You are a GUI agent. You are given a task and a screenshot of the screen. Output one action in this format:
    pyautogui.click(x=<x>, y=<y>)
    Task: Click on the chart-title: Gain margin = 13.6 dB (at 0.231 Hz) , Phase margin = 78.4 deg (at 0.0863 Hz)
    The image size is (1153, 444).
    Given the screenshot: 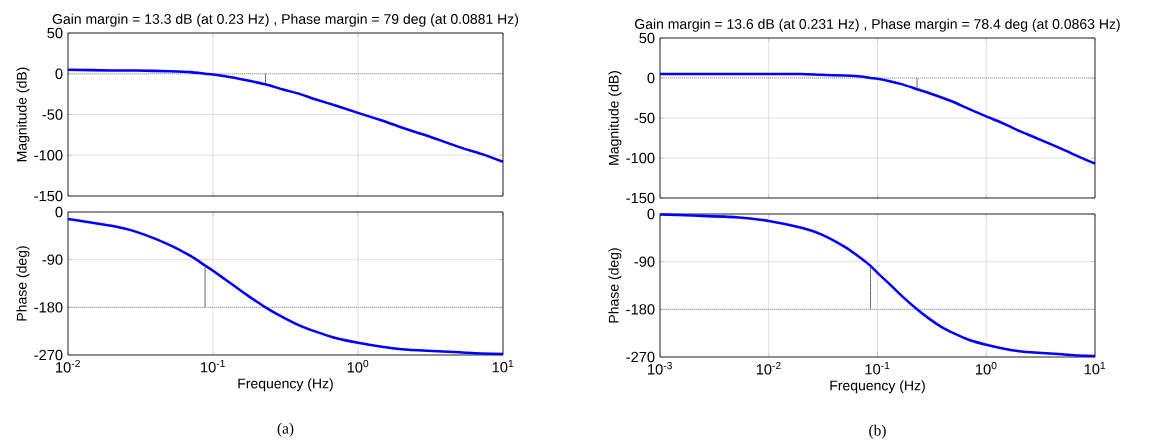 What is the action you would take?
    pyautogui.click(x=877, y=25)
    